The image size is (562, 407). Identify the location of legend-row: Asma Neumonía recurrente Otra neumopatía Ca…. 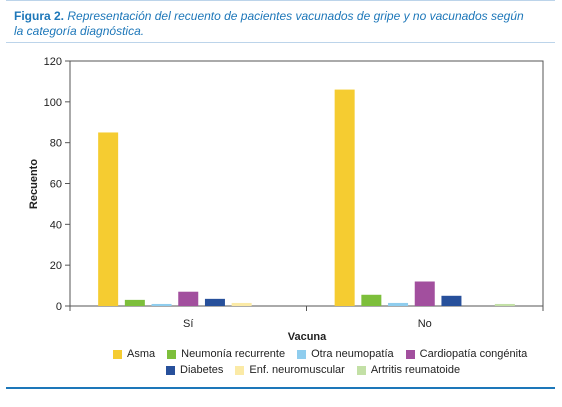
(326, 354).